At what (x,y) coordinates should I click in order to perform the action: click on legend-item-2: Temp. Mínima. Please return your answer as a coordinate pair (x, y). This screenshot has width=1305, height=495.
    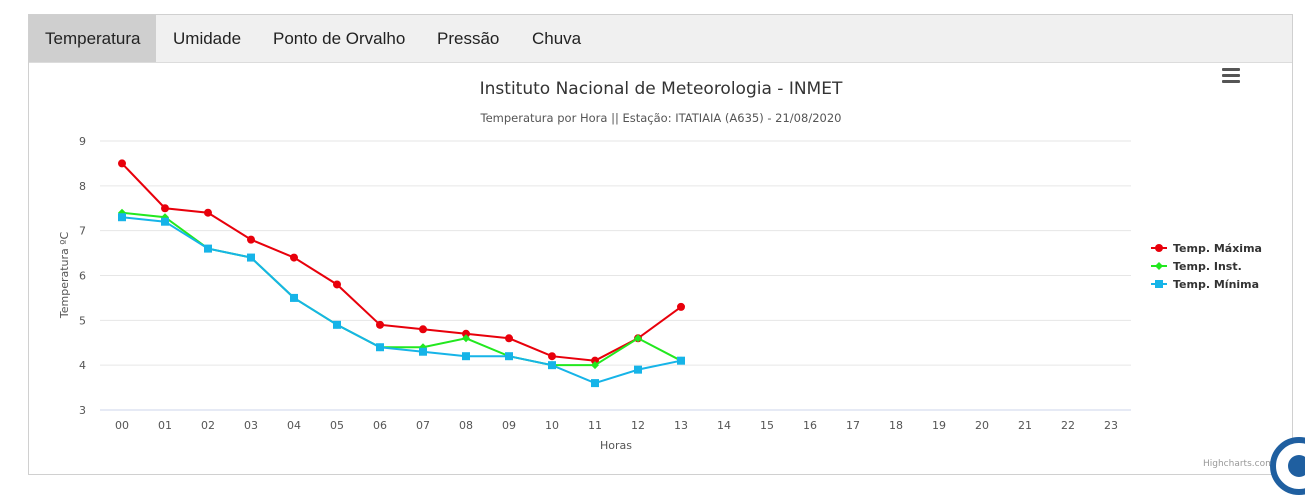
    Looking at the image, I should click on (1205, 284).